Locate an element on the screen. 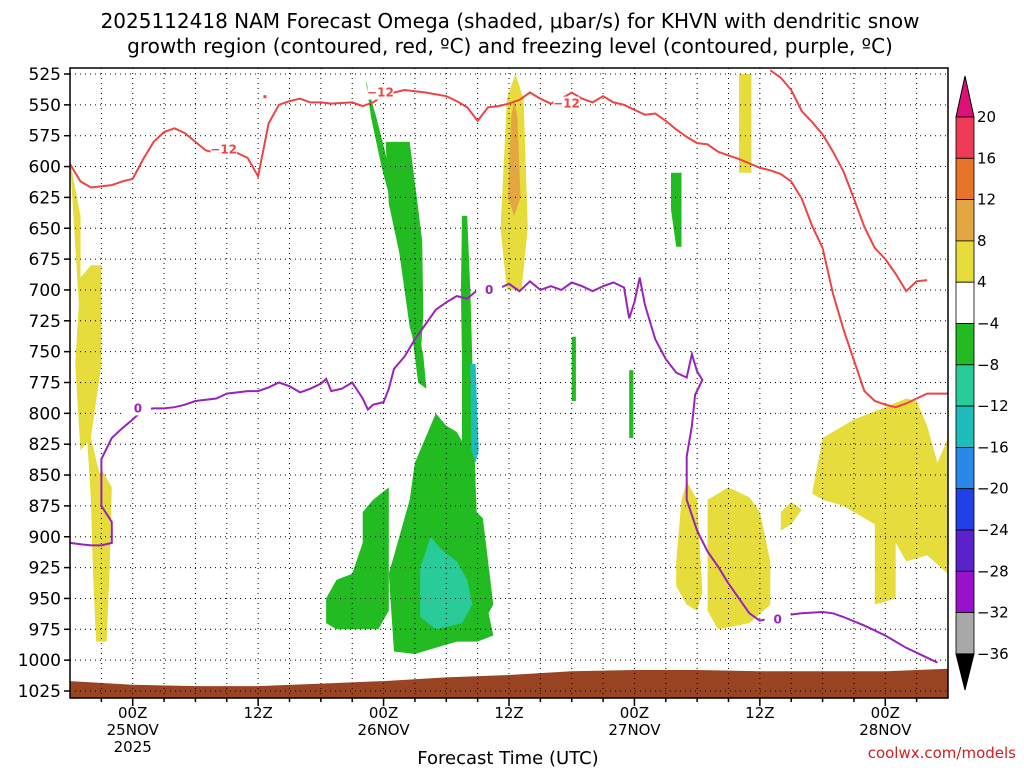 Image resolution: width=1024 pixels, height=768 pixels. y-tick-label-4: 625 is located at coordinates (45, 198).